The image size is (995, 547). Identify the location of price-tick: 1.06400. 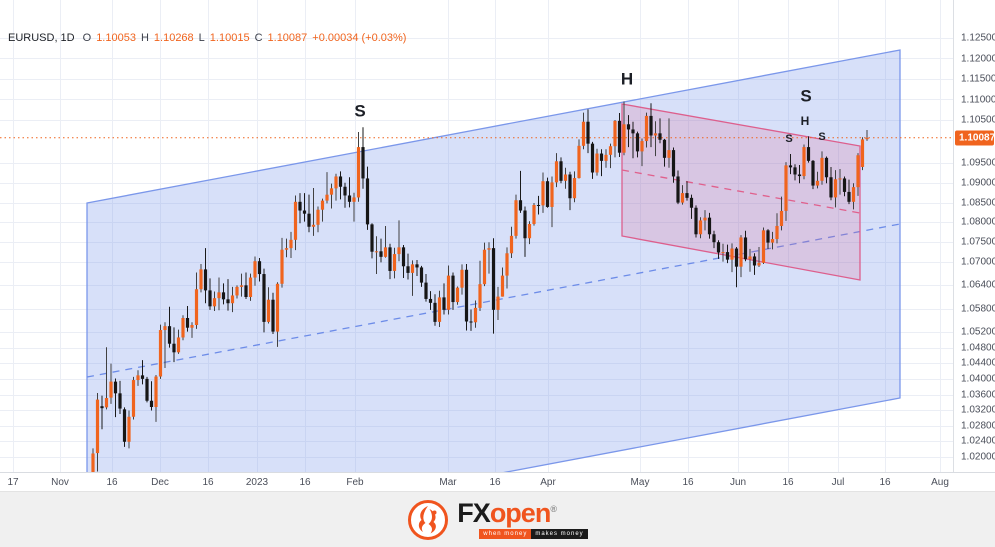
(978, 285).